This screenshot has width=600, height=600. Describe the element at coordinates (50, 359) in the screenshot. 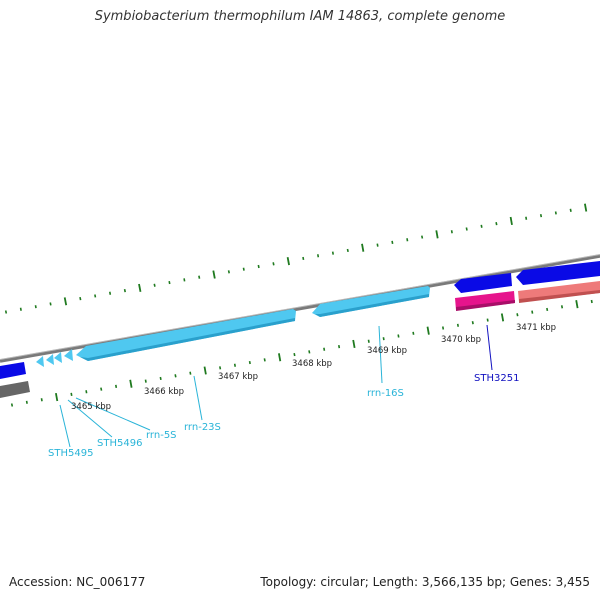

I see `cds-sth5496-arrow` at that location.